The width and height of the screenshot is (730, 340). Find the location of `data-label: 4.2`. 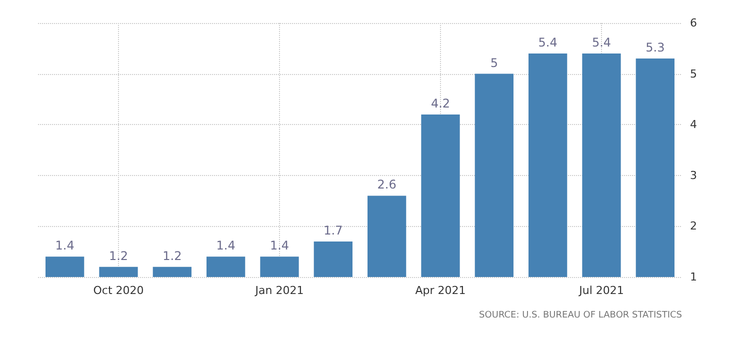

data-label: 4.2 is located at coordinates (440, 103).